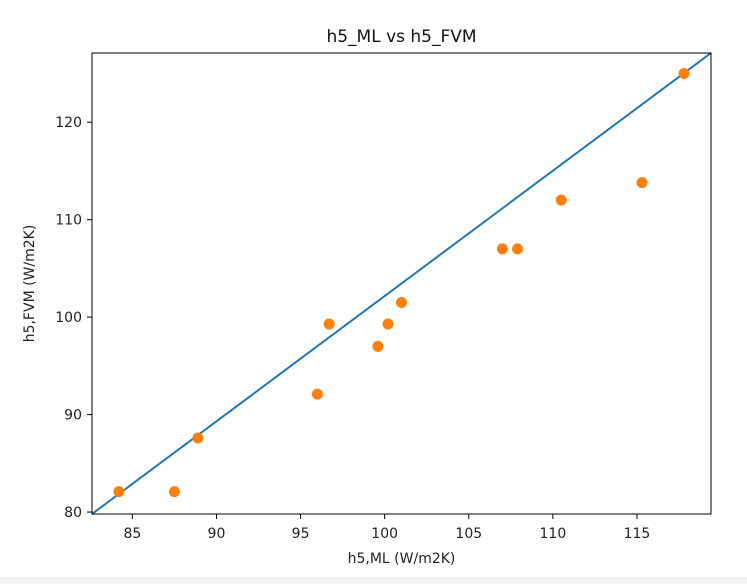 The height and width of the screenshot is (584, 747). I want to click on chart-title: h5_ML vs h5_FVM, so click(401, 37).